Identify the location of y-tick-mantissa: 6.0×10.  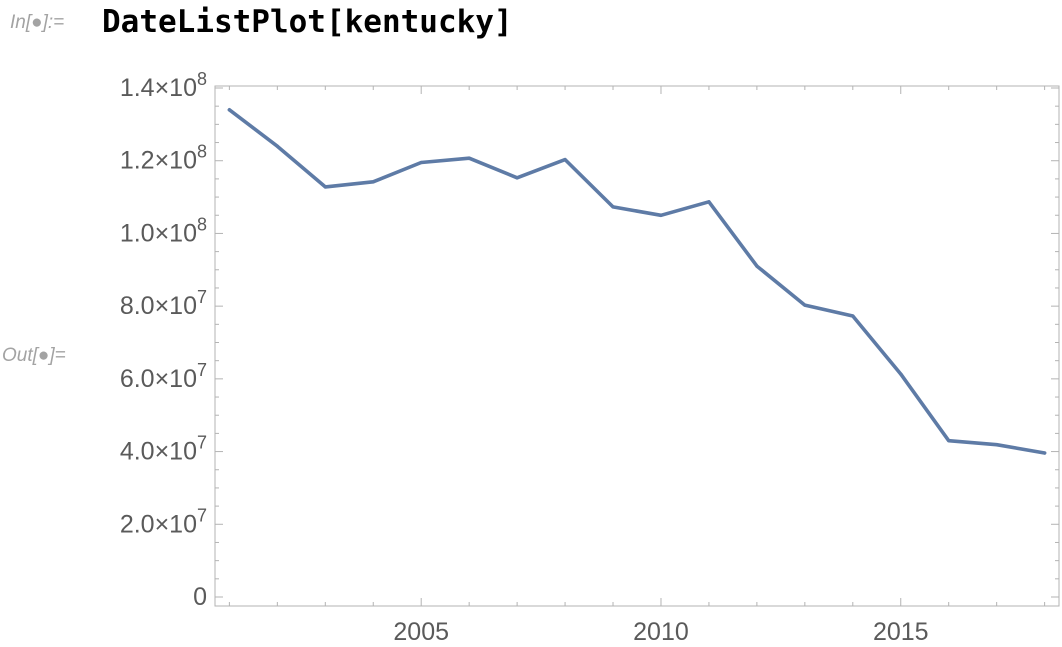
(158, 379).